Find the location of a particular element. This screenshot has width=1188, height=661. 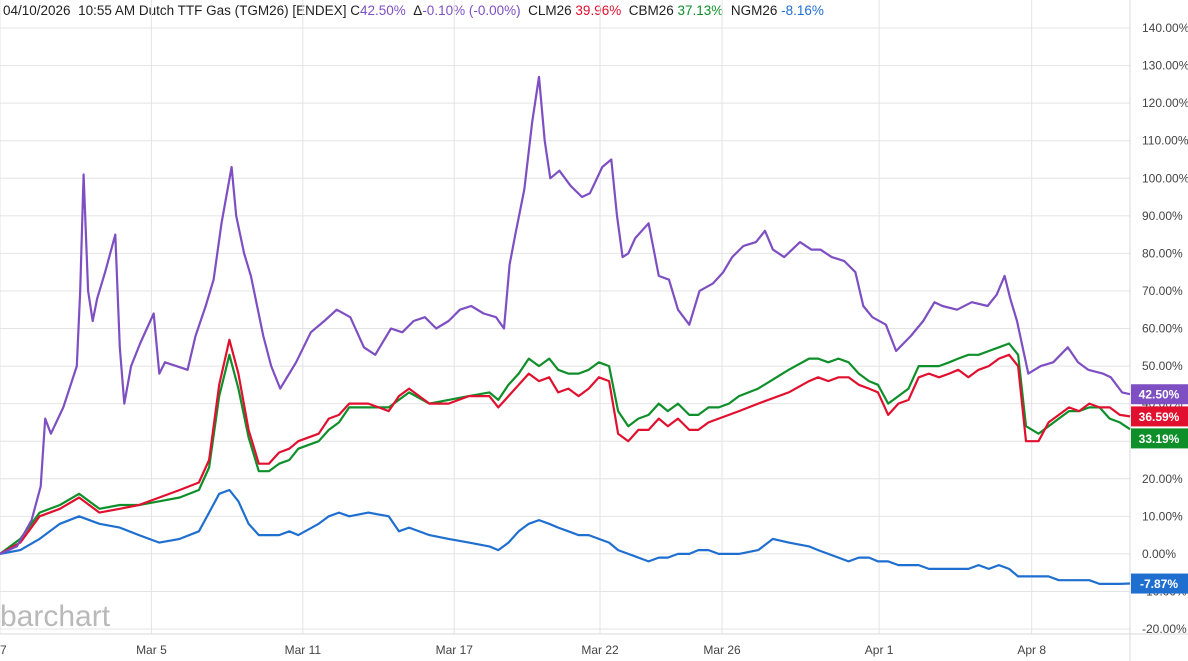

y-tick-label: 90.00% is located at coordinates (1162, 216).